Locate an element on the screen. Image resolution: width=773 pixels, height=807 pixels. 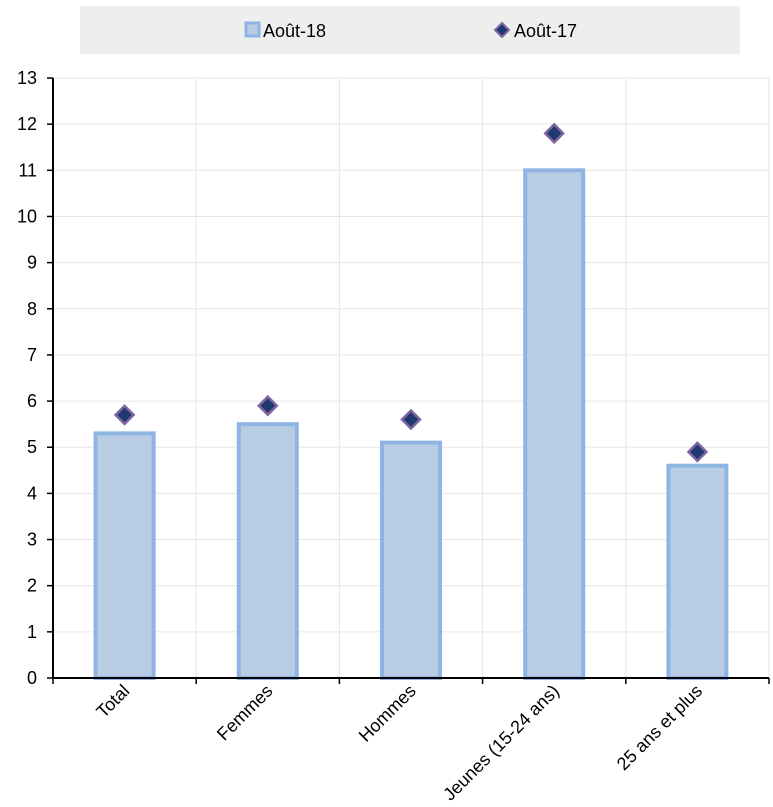
x-tick-label: Hommes is located at coordinates (387, 713).